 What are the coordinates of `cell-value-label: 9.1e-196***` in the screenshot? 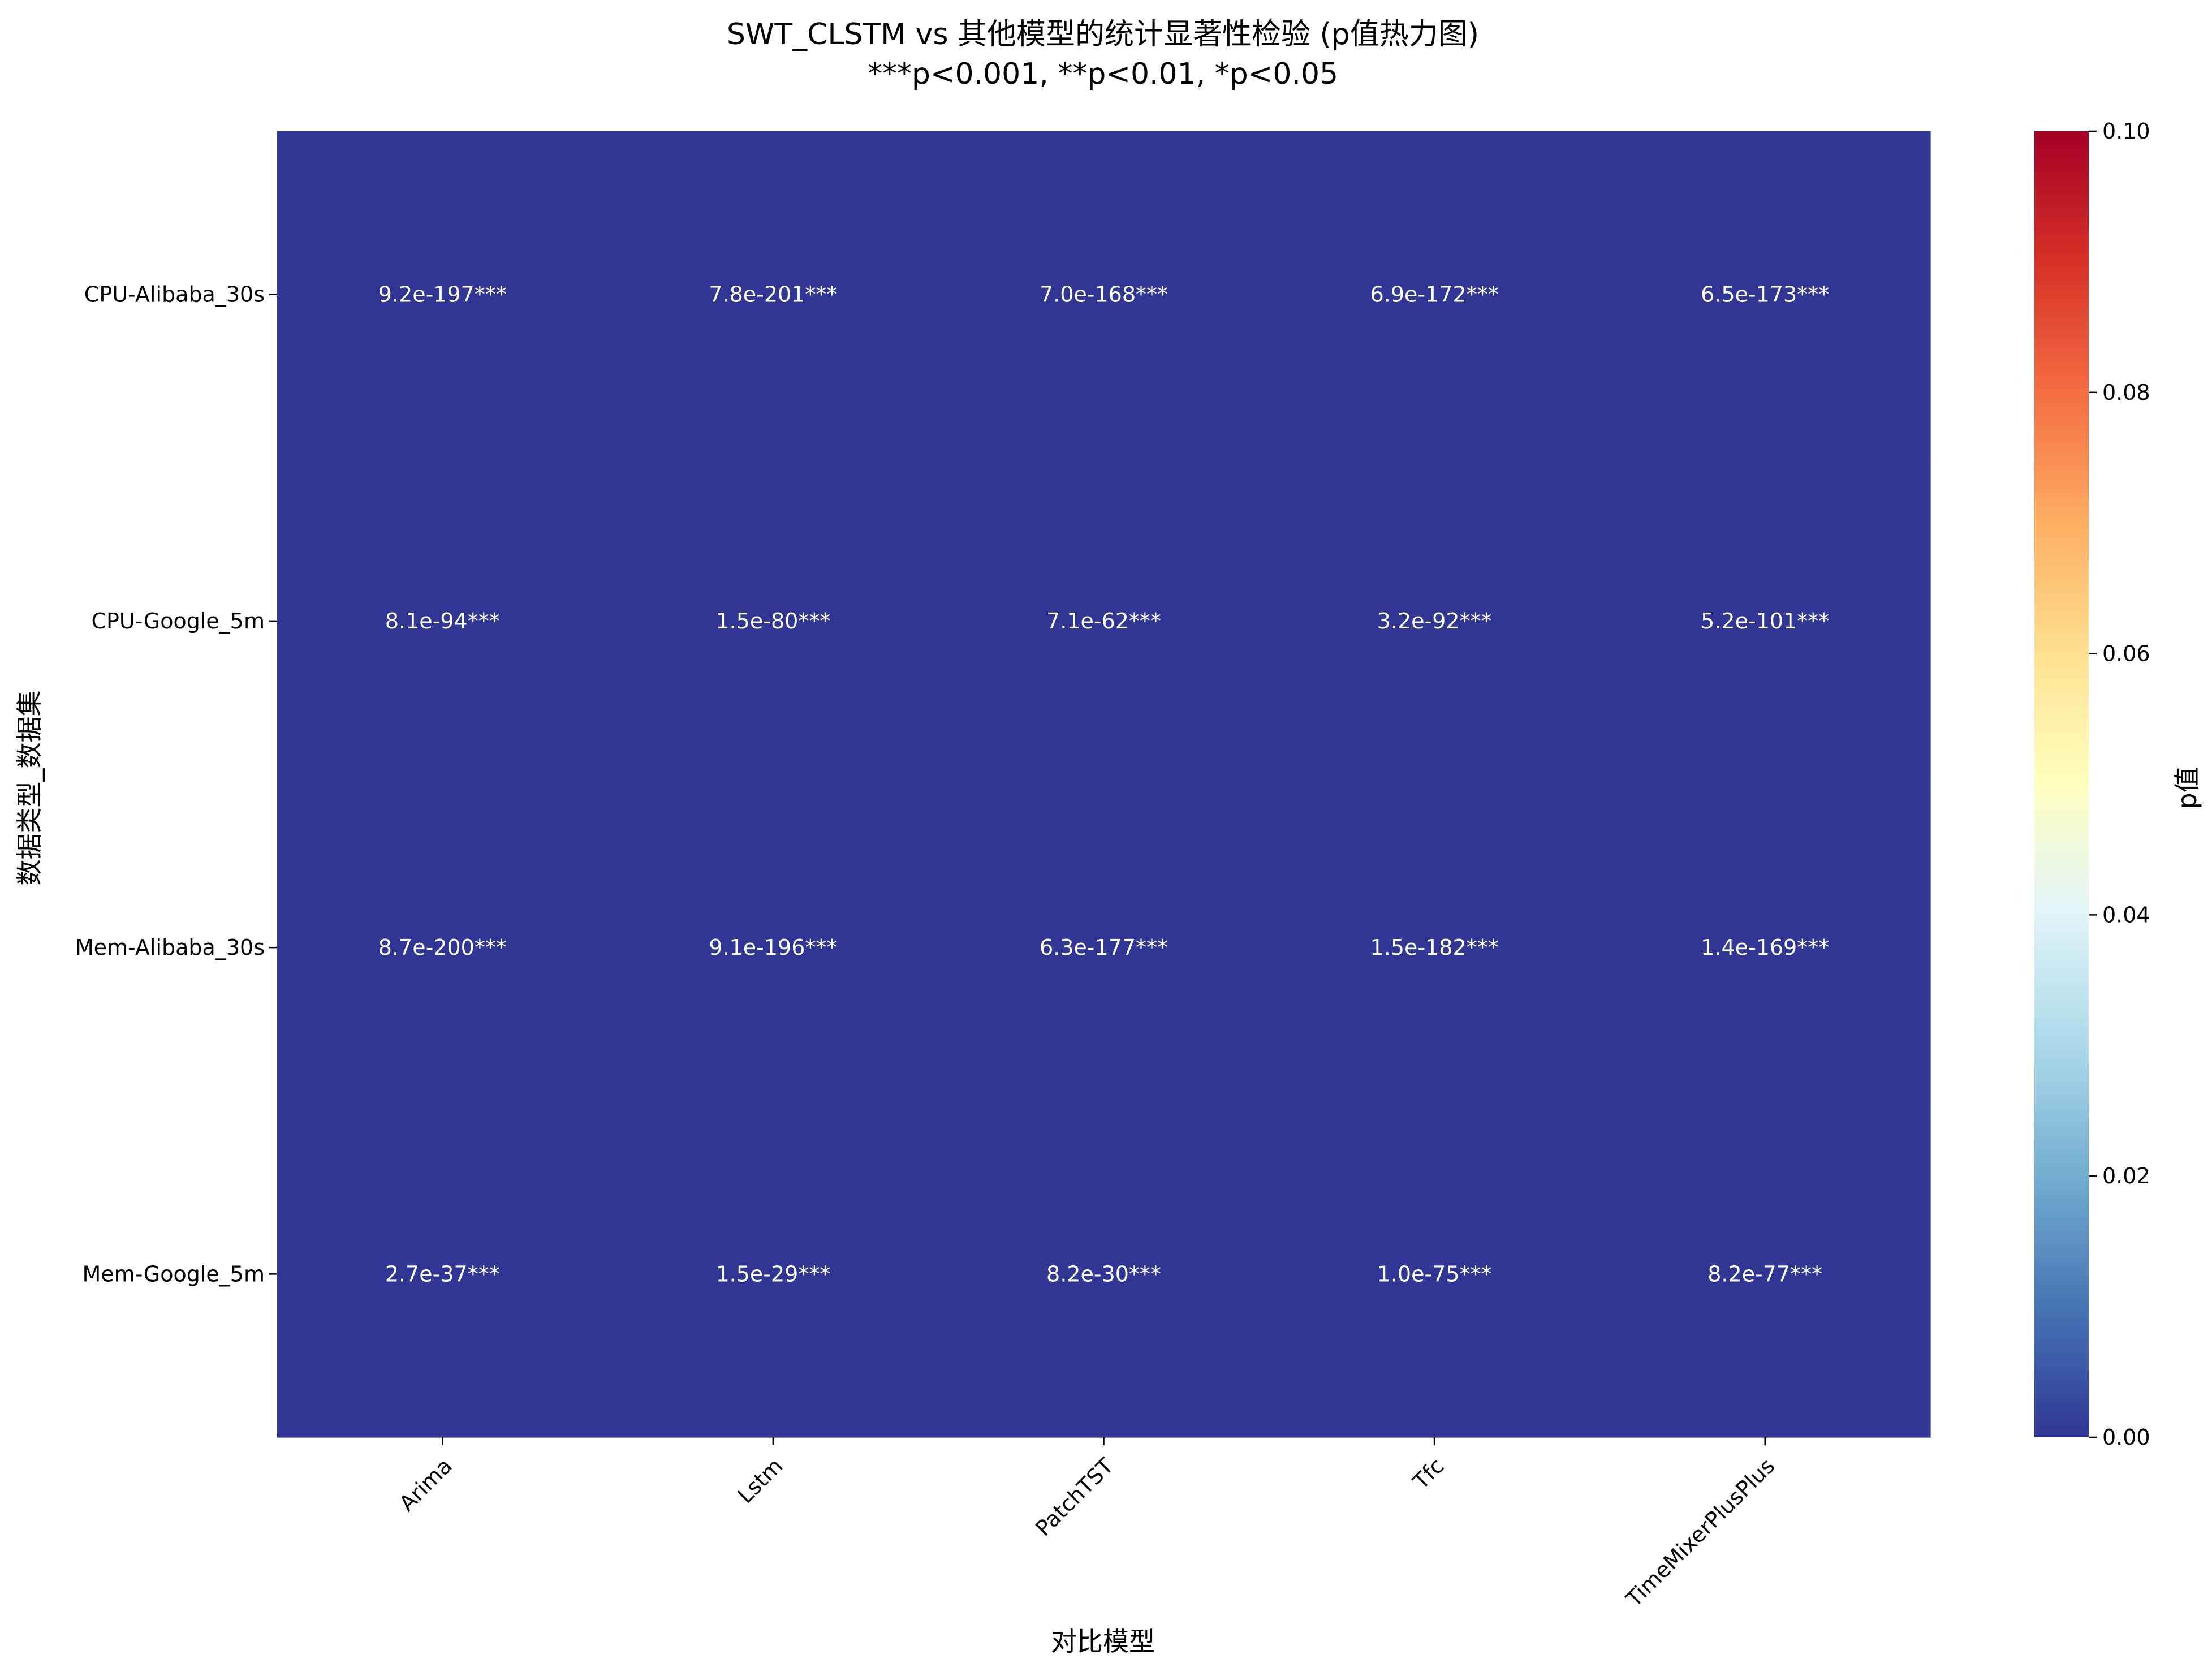 It's located at (773, 947).